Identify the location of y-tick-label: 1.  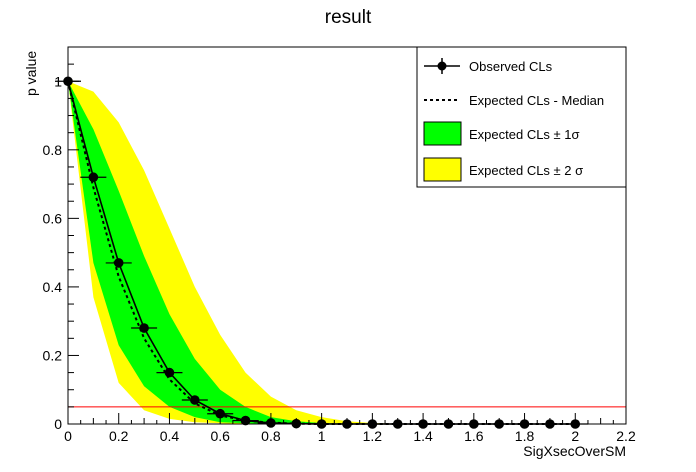
(58, 81).